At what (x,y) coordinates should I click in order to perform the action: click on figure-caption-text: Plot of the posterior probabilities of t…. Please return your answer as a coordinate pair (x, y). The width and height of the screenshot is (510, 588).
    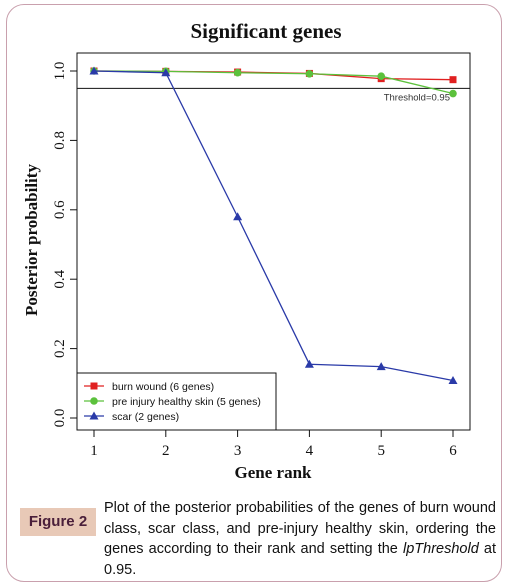
    Looking at the image, I should click on (300, 539).